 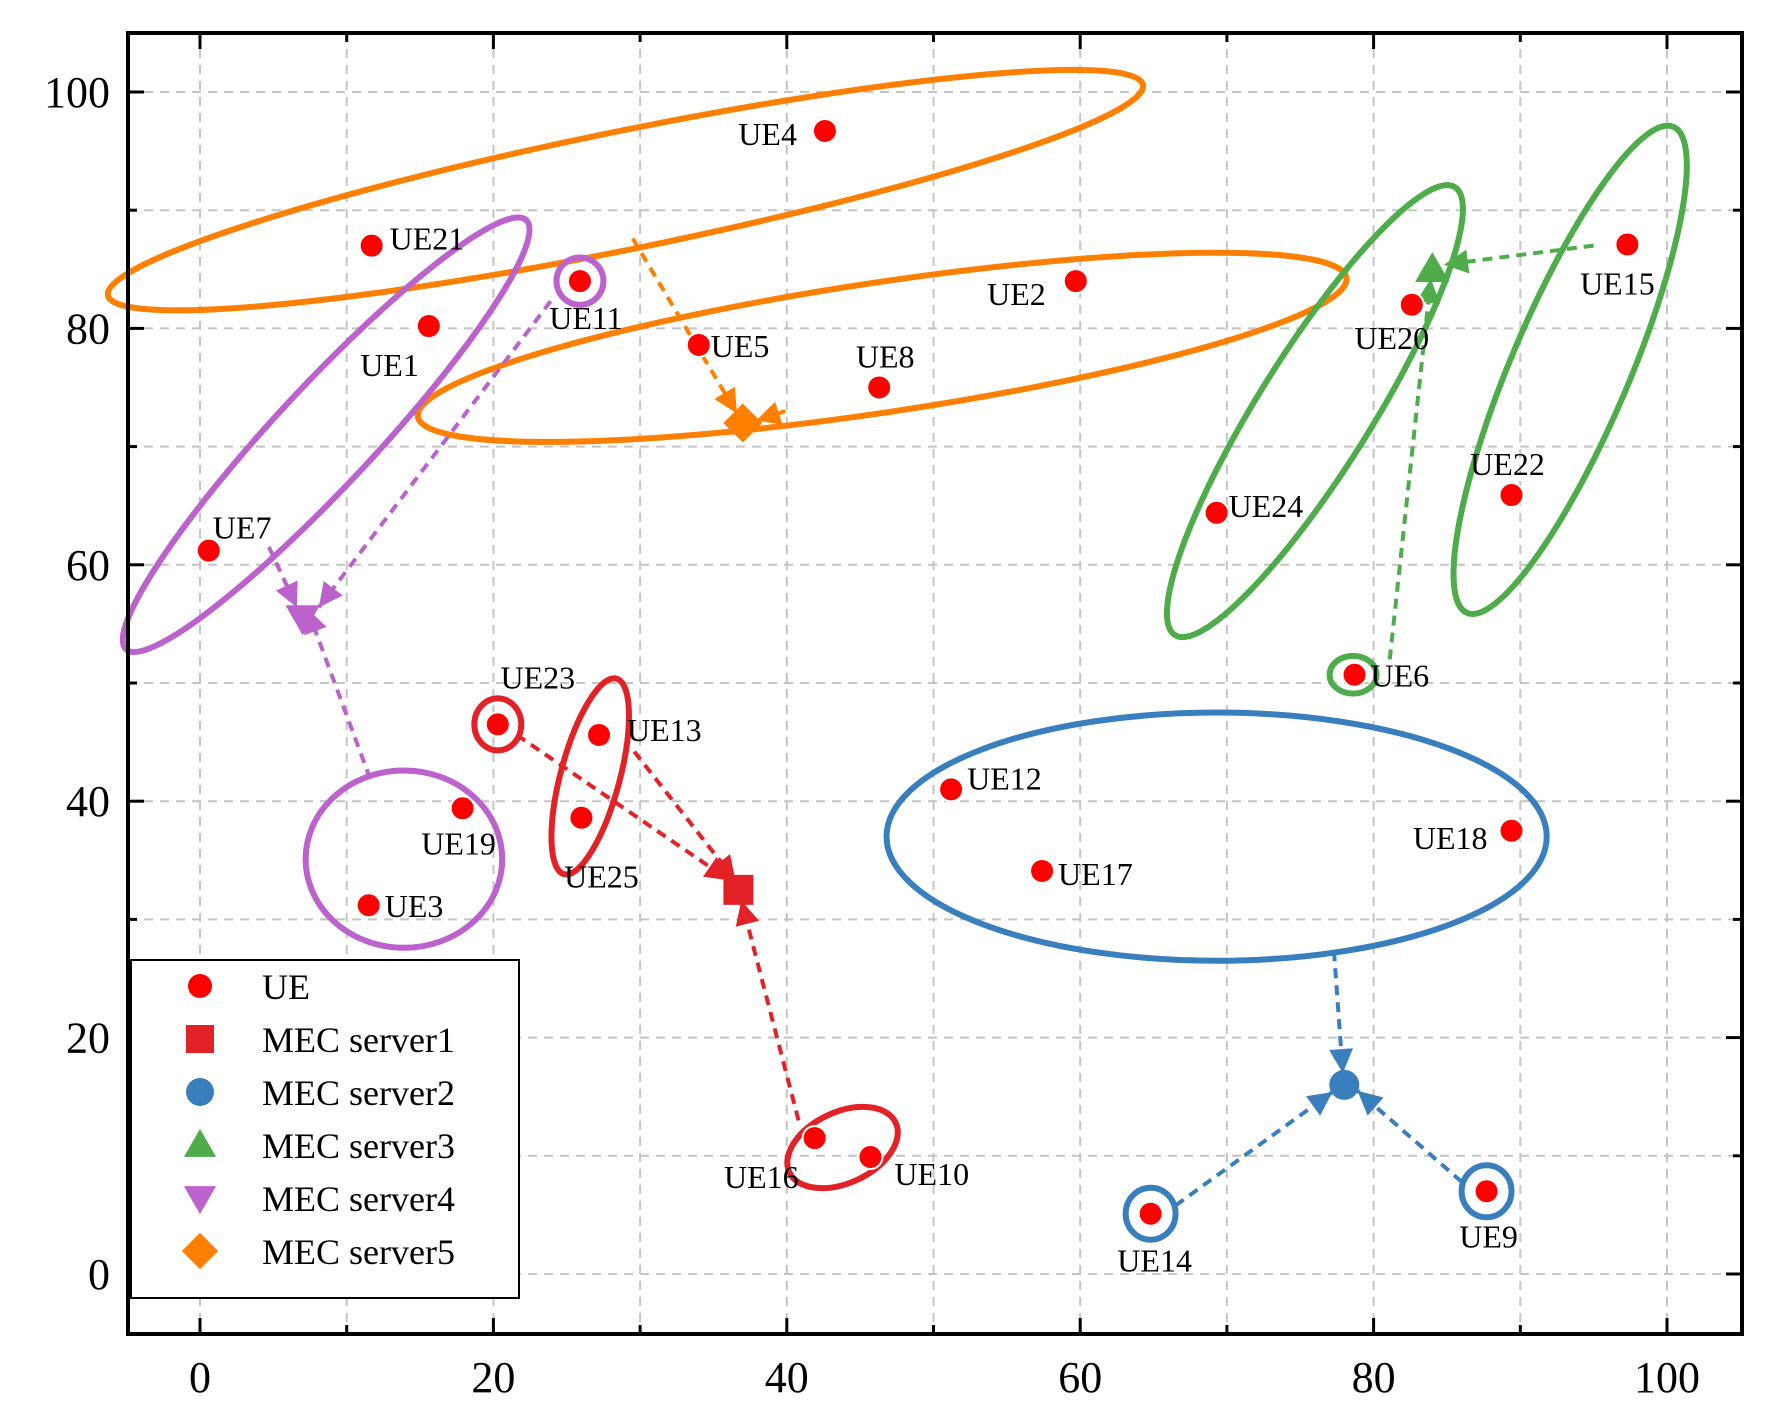 What do you see at coordinates (767, 134) in the screenshot?
I see `ue-label: UE4` at bounding box center [767, 134].